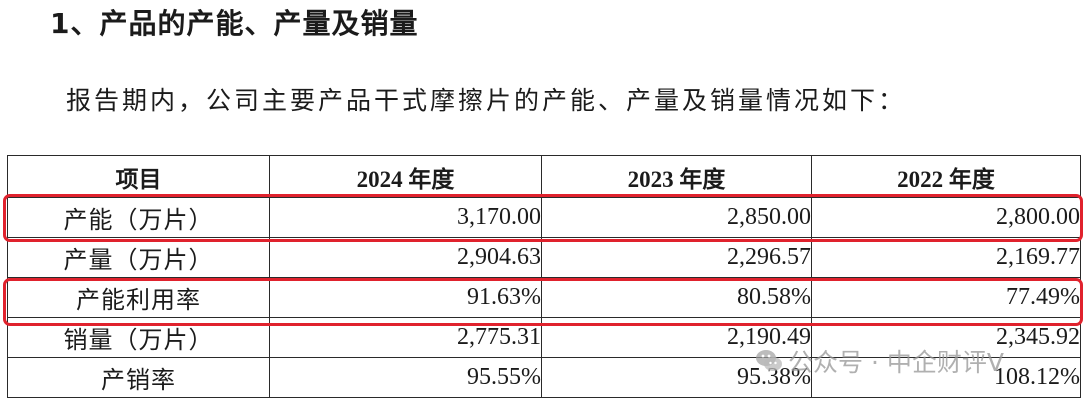 This screenshot has height=408, width=1086. What do you see at coordinates (946, 176) in the screenshot?
I see `header-2022: 2022 年度` at bounding box center [946, 176].